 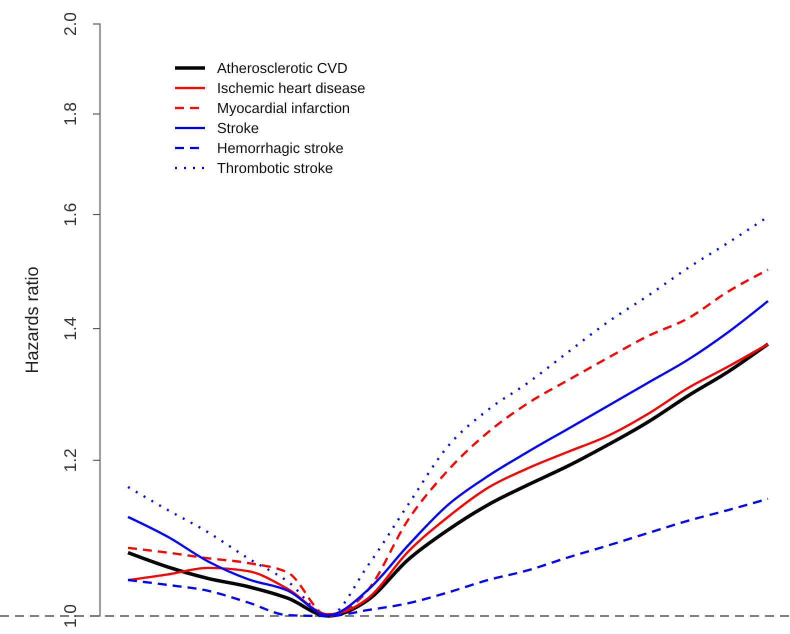 What do you see at coordinates (70, 460) in the screenshot?
I see `y-tick-label: 1.2` at bounding box center [70, 460].